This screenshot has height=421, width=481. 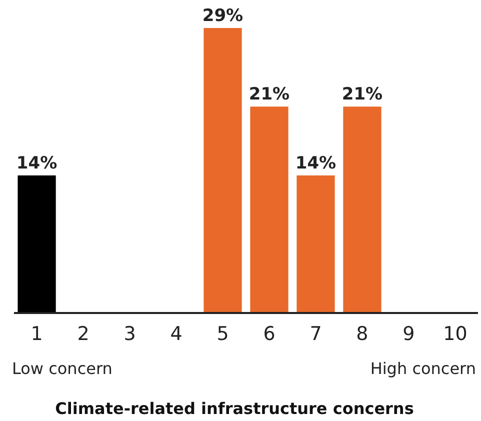 What do you see at coordinates (269, 334) in the screenshot?
I see `x-tick-label: 6` at bounding box center [269, 334].